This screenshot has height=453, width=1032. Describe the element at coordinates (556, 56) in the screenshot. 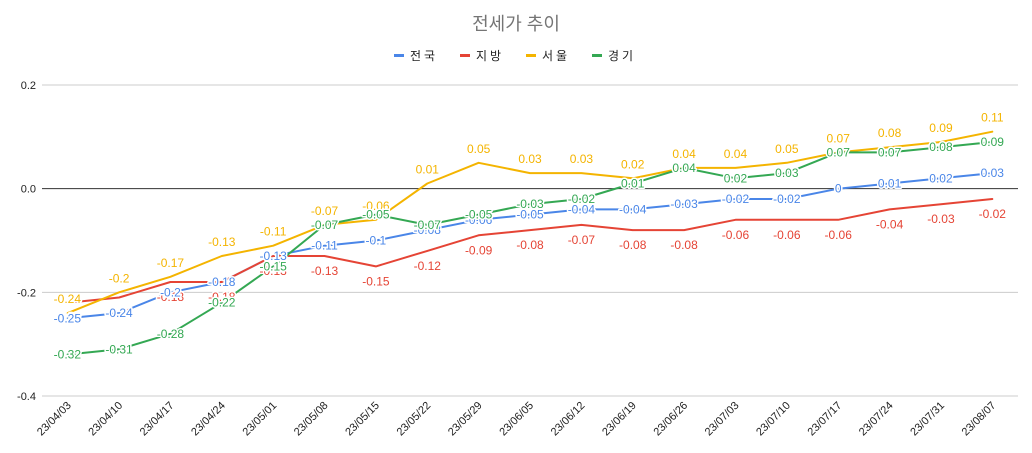

I see `legend-label: 서울` at that location.